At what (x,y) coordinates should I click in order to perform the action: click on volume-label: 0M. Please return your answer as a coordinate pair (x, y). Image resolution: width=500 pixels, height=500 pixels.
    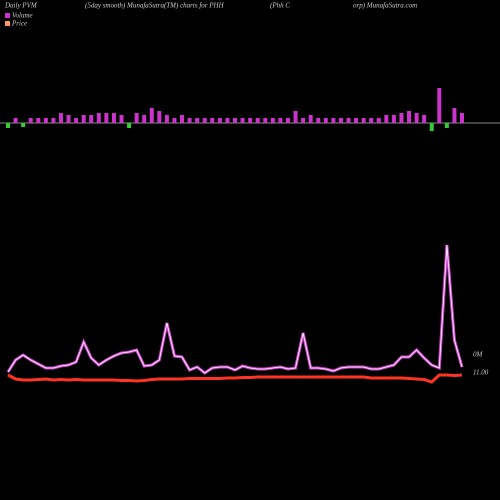
    Looking at the image, I should click on (478, 355).